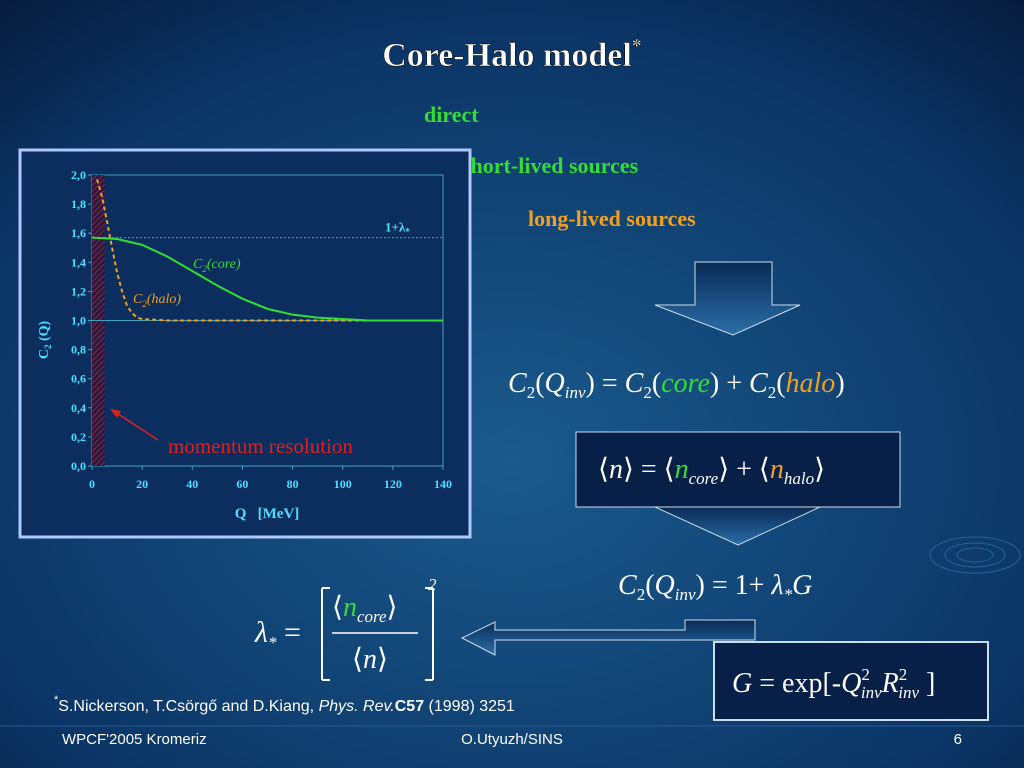  What do you see at coordinates (78, 262) in the screenshot?
I see `y-tick-label: 1,4` at bounding box center [78, 262].